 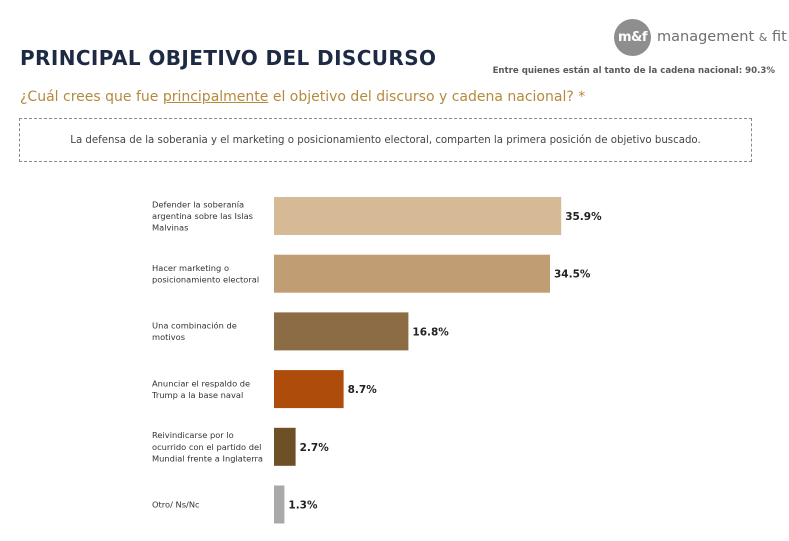 I want to click on category-label-line: Anunciar el respaldo de, so click(x=201, y=383).